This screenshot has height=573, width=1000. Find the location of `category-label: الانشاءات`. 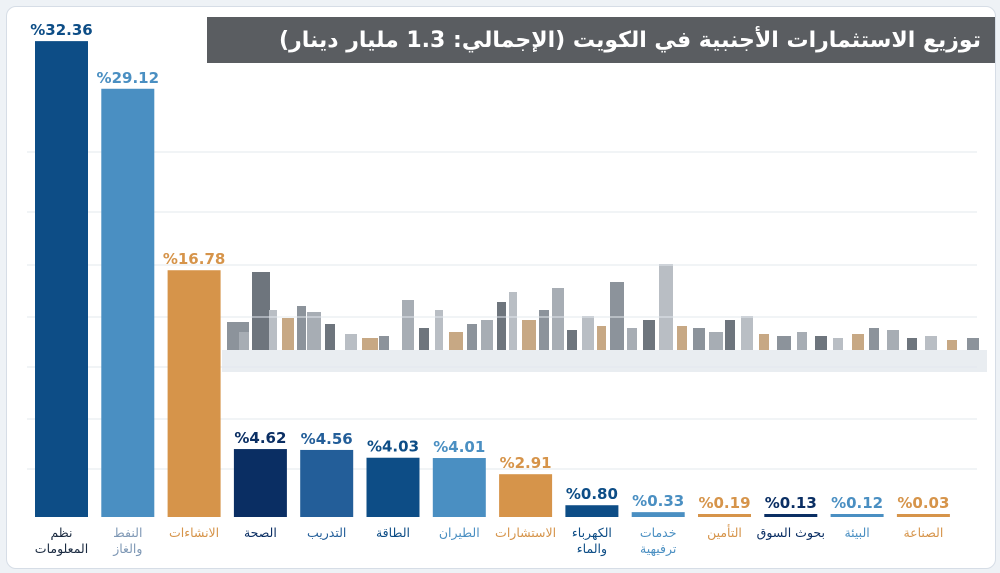

category-label: الانشاءات is located at coordinates (194, 532).